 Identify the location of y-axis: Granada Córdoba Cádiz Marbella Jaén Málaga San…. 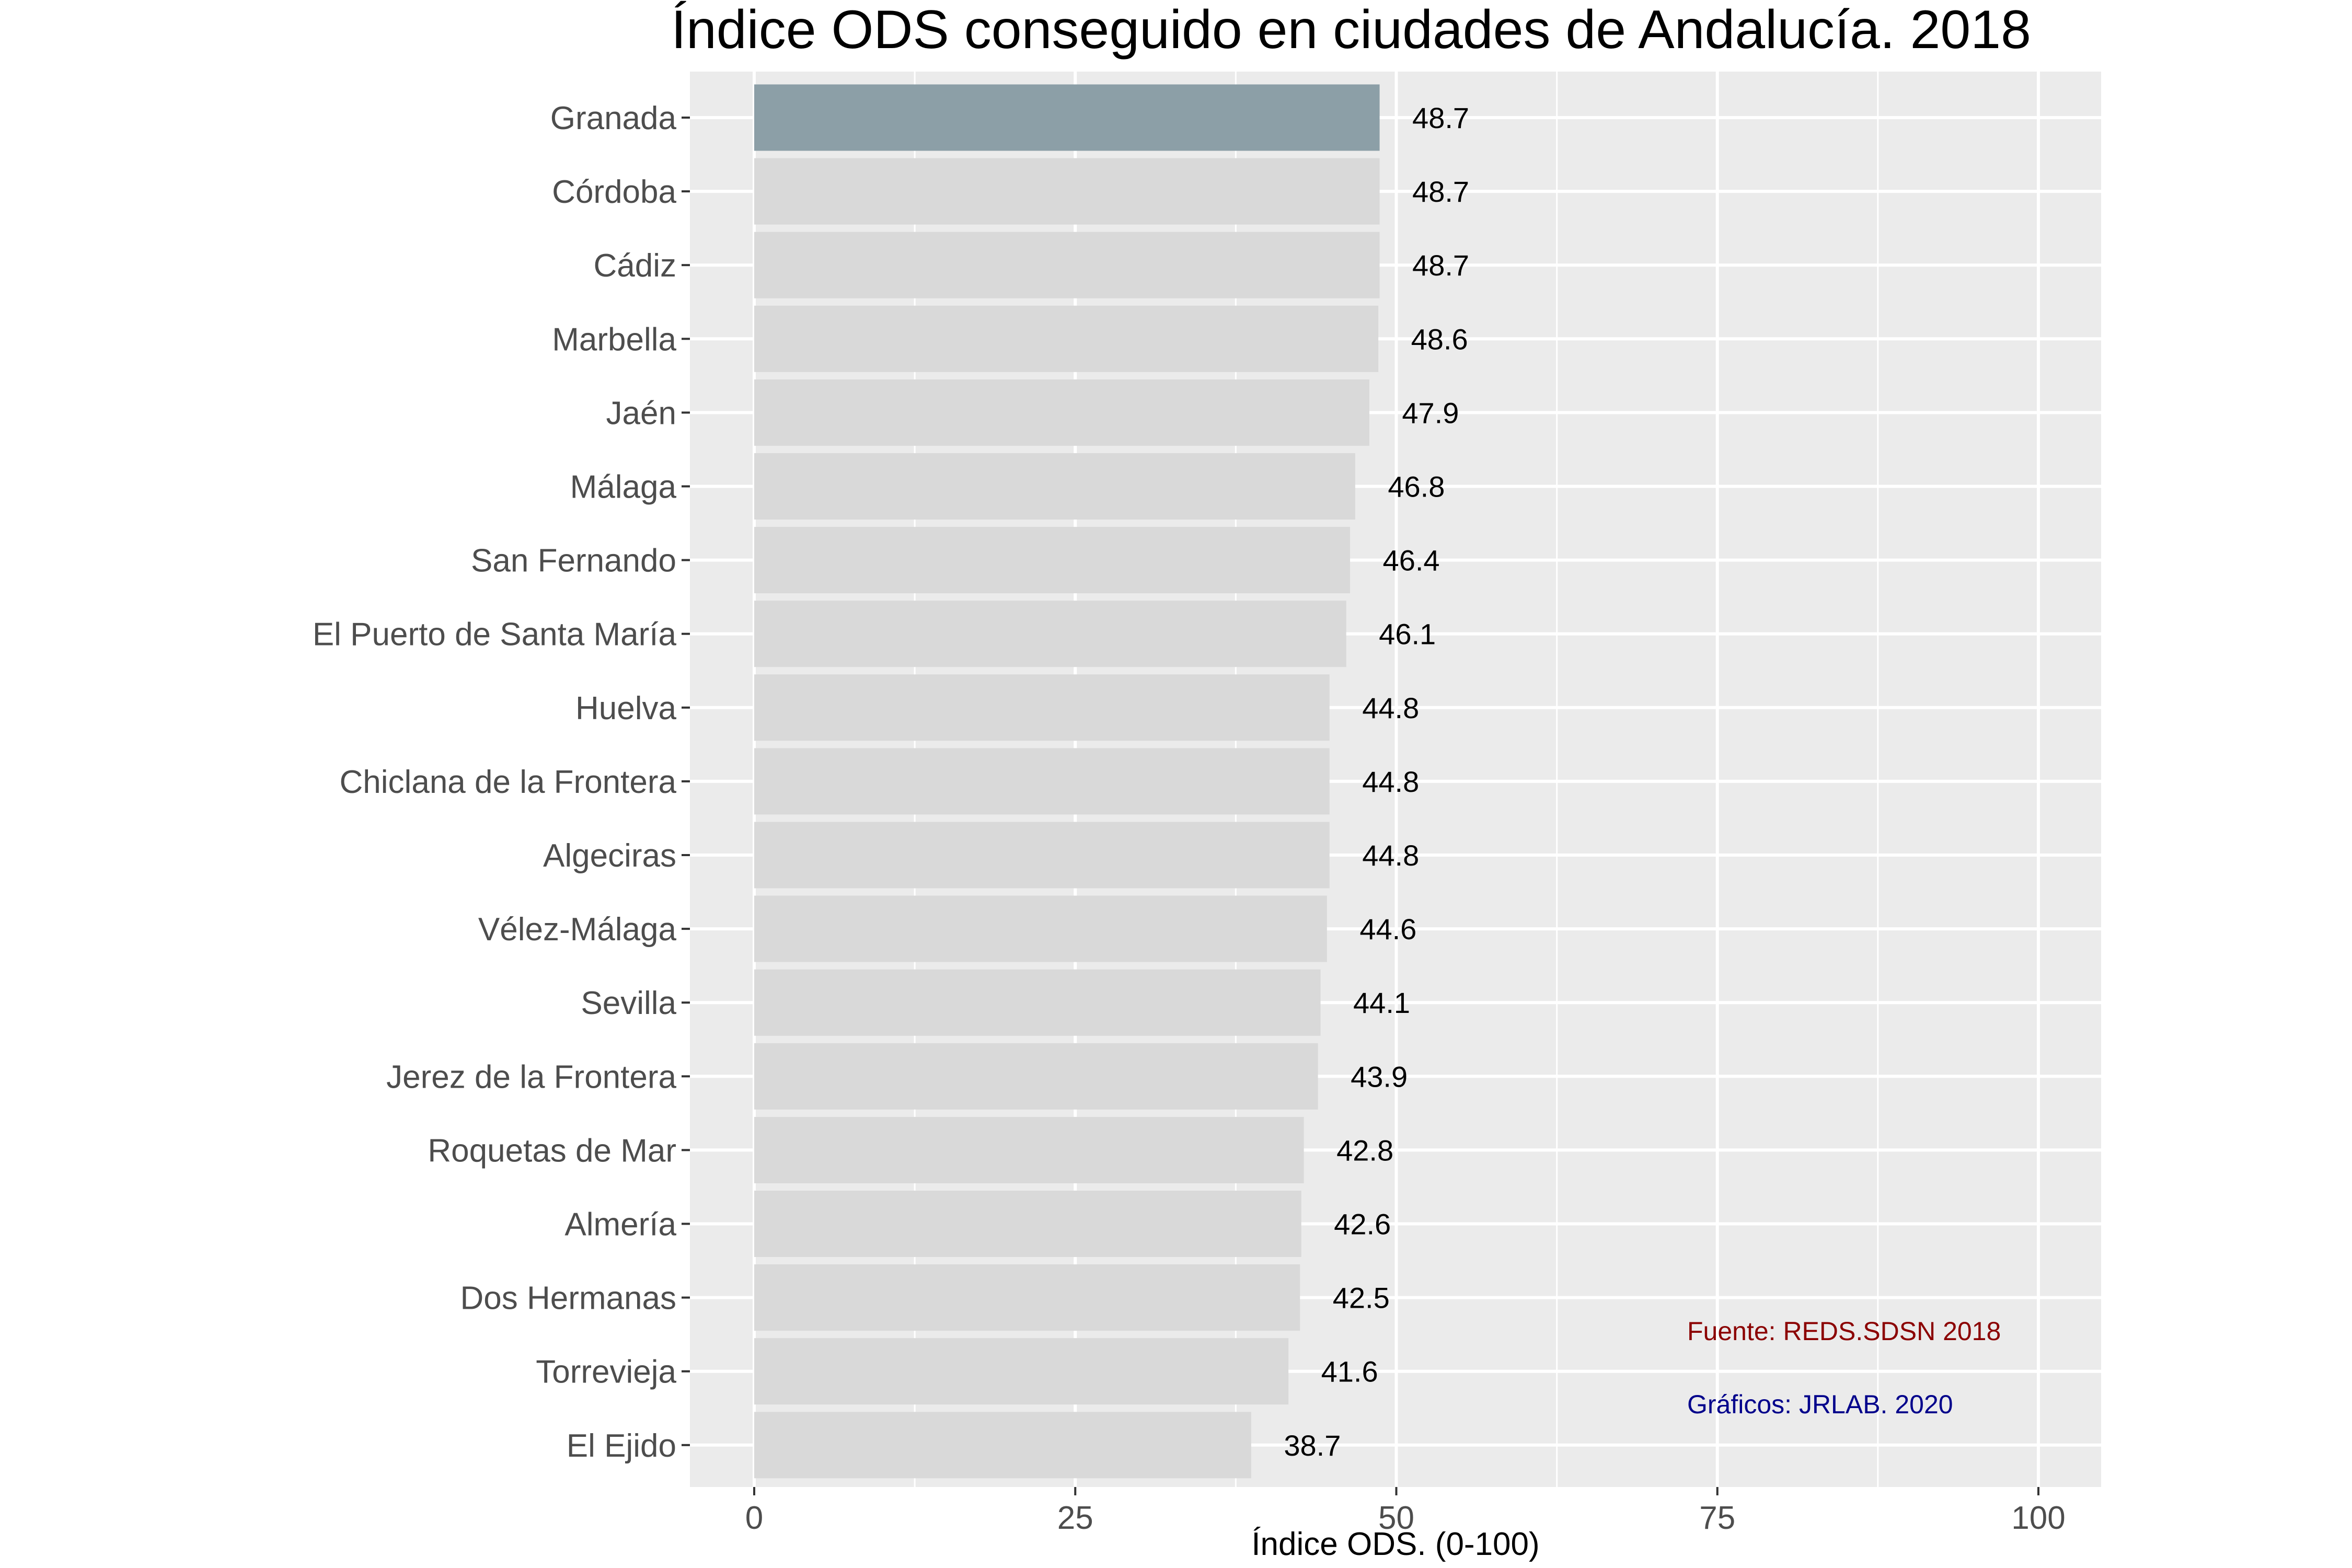
(501, 782).